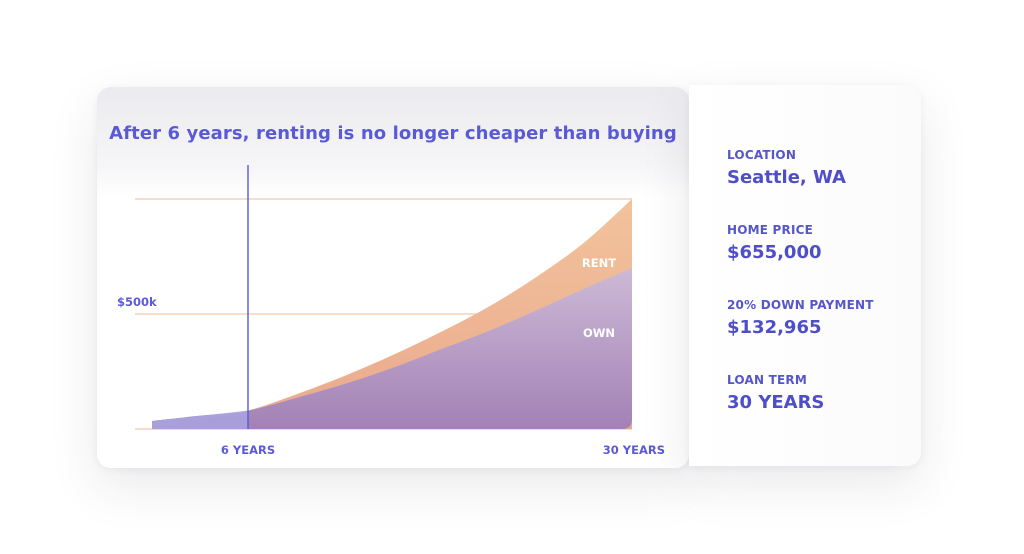 Image resolution: width=1024 pixels, height=554 pixels. What do you see at coordinates (770, 230) in the screenshot?
I see `info-home-price-label: HOME PRICE` at bounding box center [770, 230].